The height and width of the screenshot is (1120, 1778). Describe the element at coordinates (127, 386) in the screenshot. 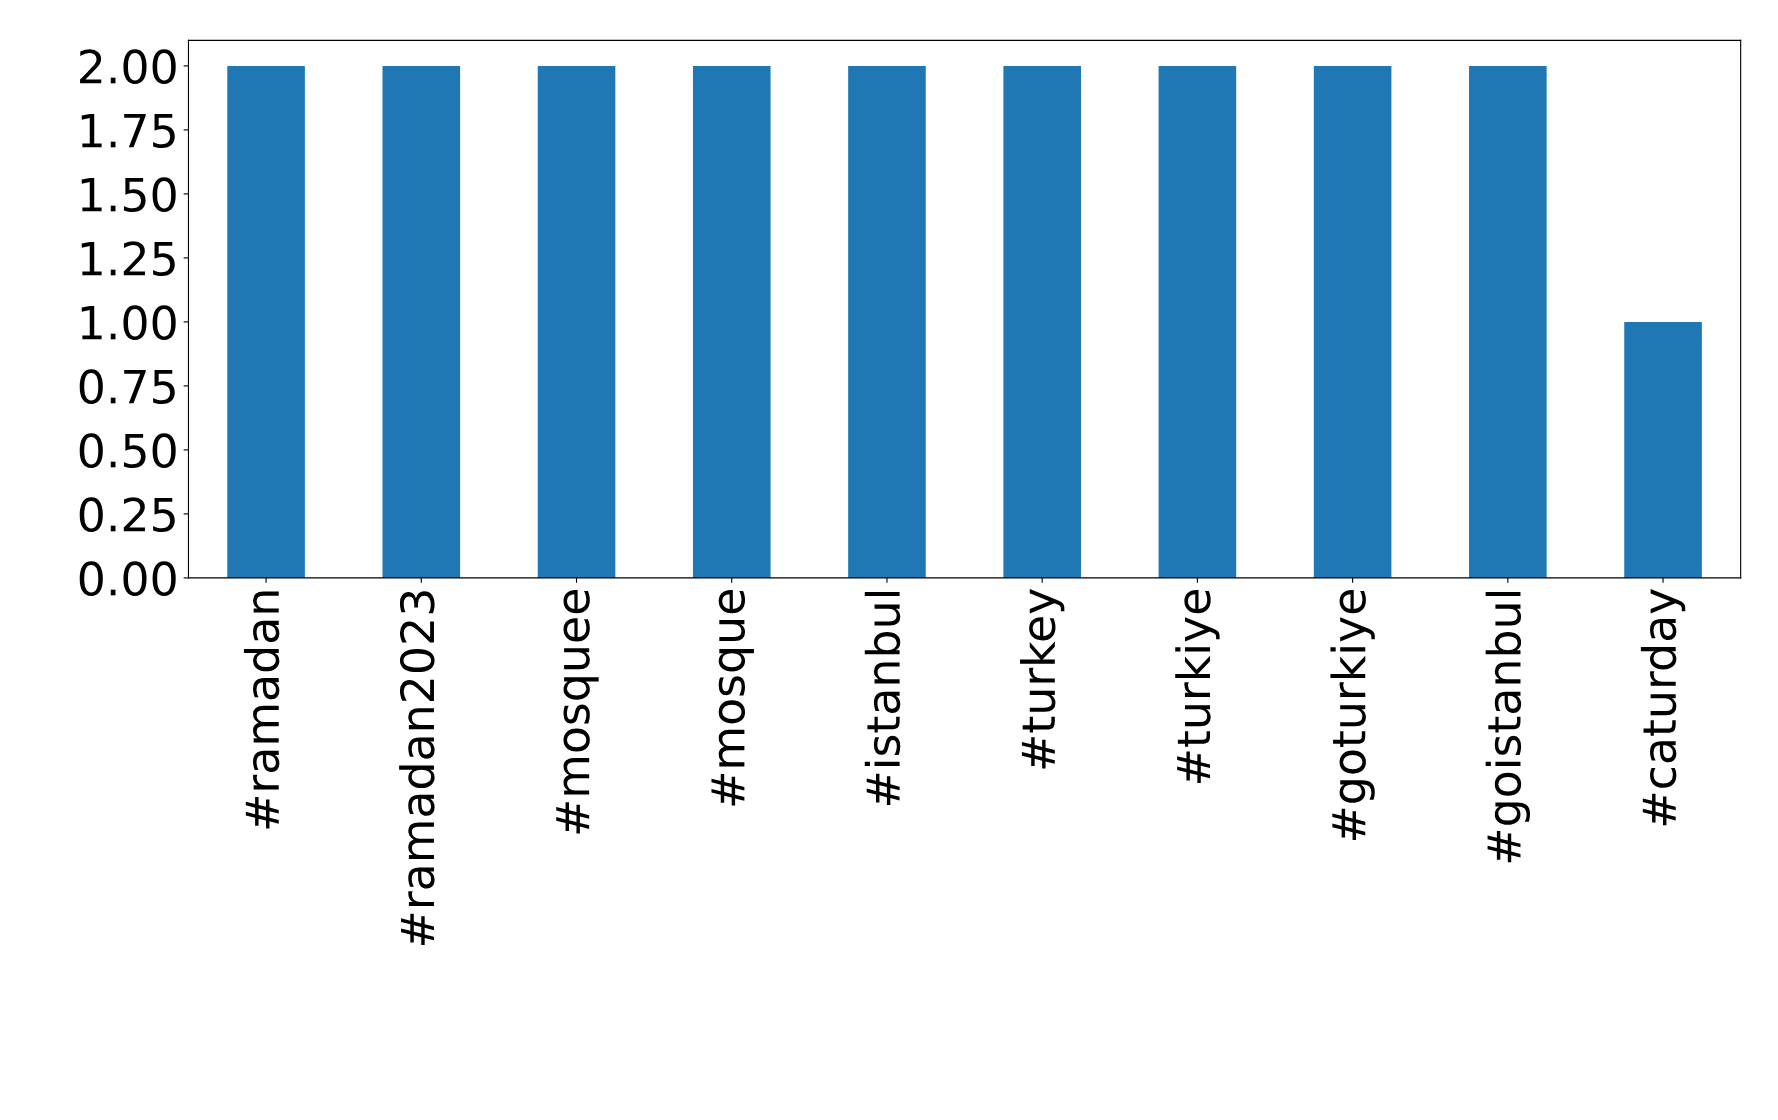

I see `y-tick-label: 0.75` at that location.